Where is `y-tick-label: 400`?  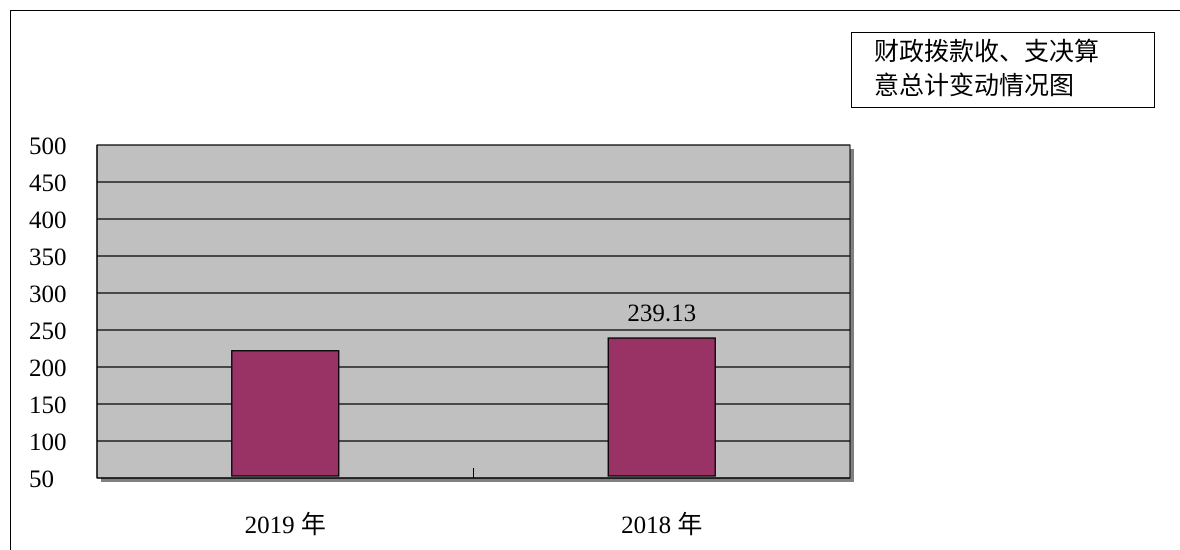 y-tick-label: 400 is located at coordinates (48, 220).